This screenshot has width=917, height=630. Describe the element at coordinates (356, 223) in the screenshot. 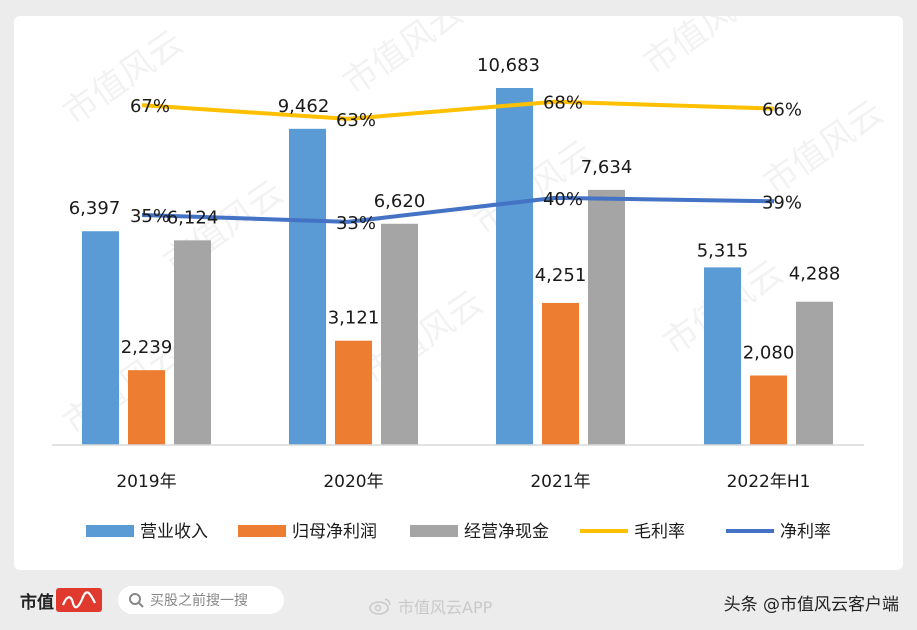

I see `line-label-1-1: 33%` at that location.